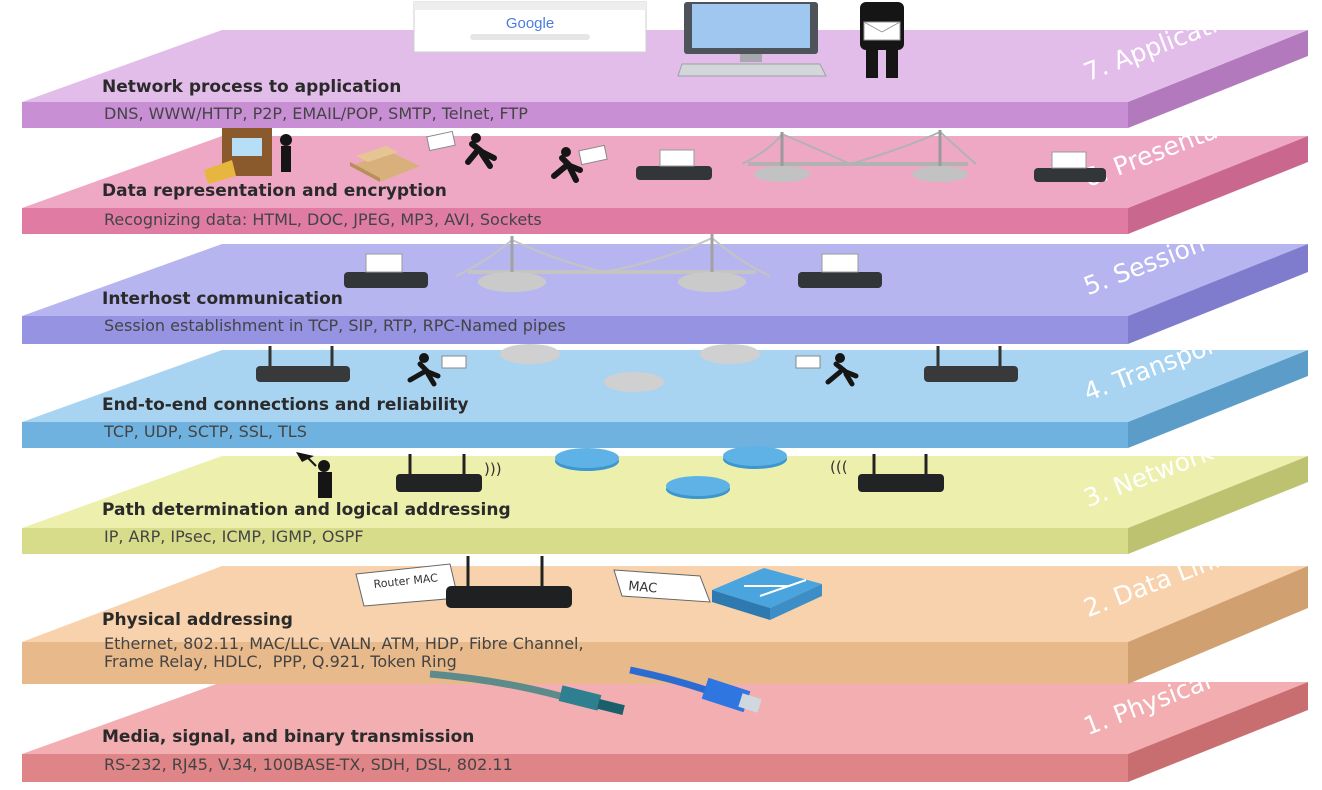 The height and width of the screenshot is (790, 1322). Describe the element at coordinates (205, 431) in the screenshot. I see `layer-4-protocols: TCP, UDP, SCTP, SSL, TLS` at that location.